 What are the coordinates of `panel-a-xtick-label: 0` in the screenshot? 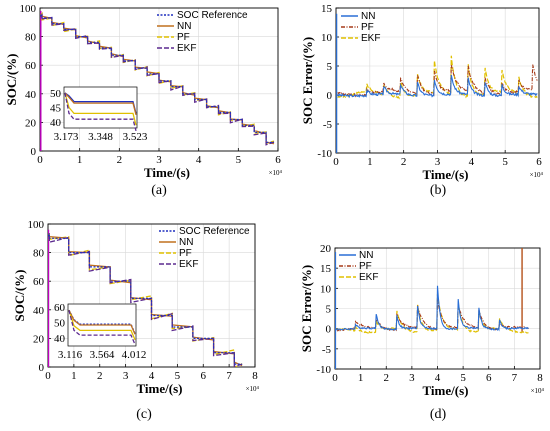 It's located at (40, 160).